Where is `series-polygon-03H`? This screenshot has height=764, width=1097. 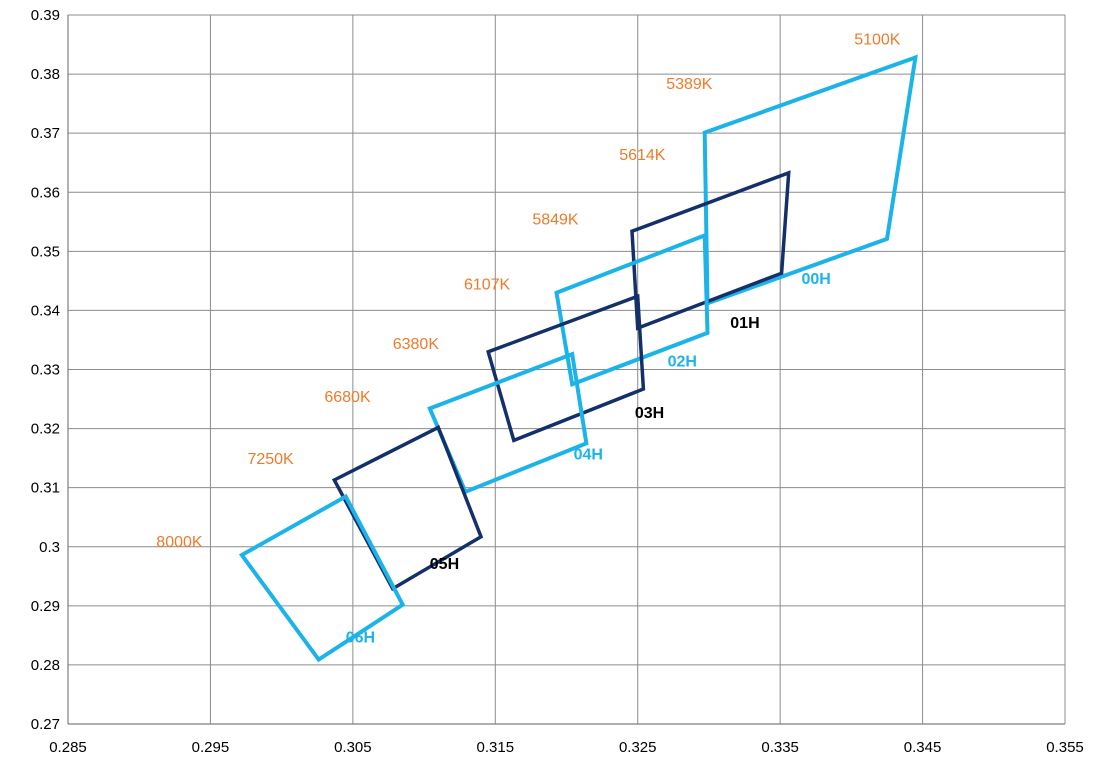 series-polygon-03H is located at coordinates (566, 368).